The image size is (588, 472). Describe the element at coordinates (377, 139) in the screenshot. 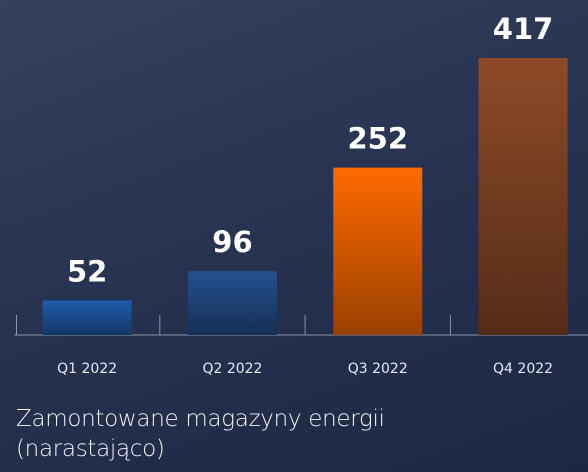

I see `value-label: 252` at that location.